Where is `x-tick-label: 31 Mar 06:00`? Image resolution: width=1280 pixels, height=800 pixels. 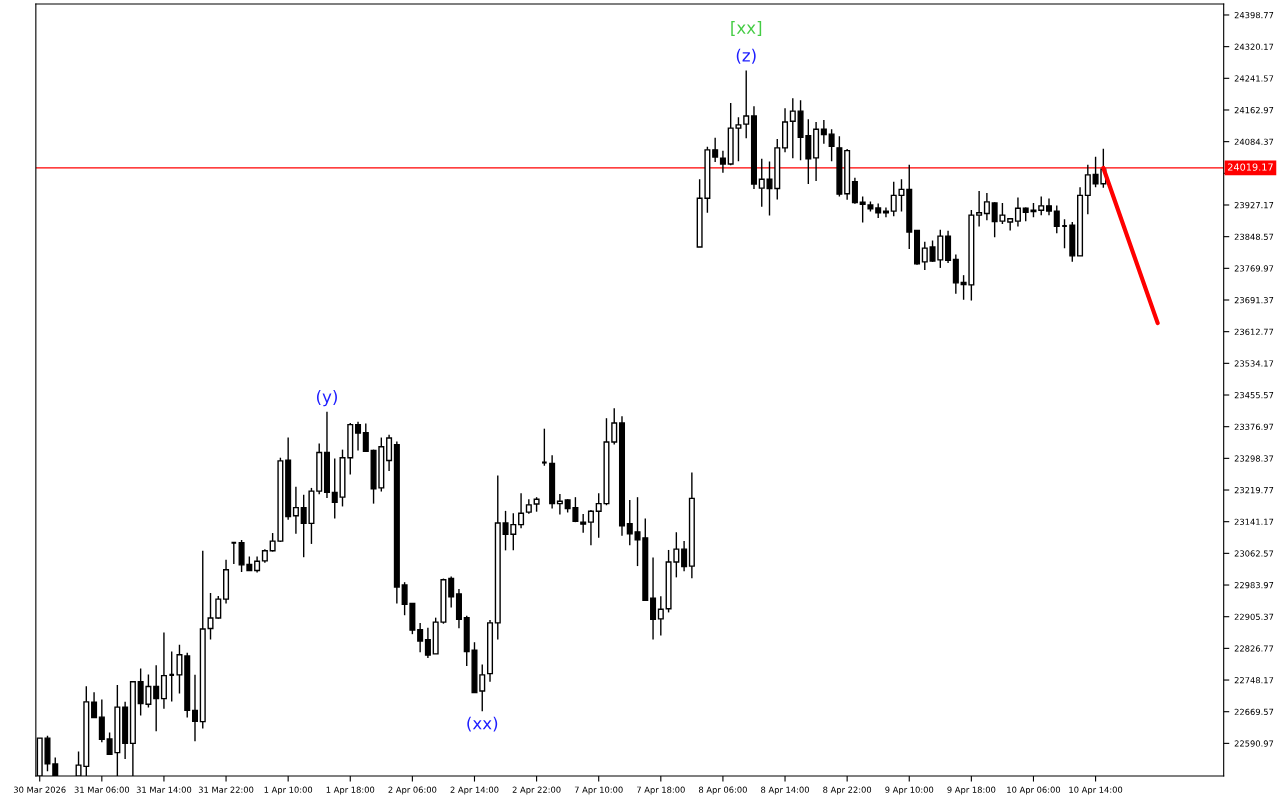
x-tick-label: 31 Mar 06:00 is located at coordinates (102, 789).